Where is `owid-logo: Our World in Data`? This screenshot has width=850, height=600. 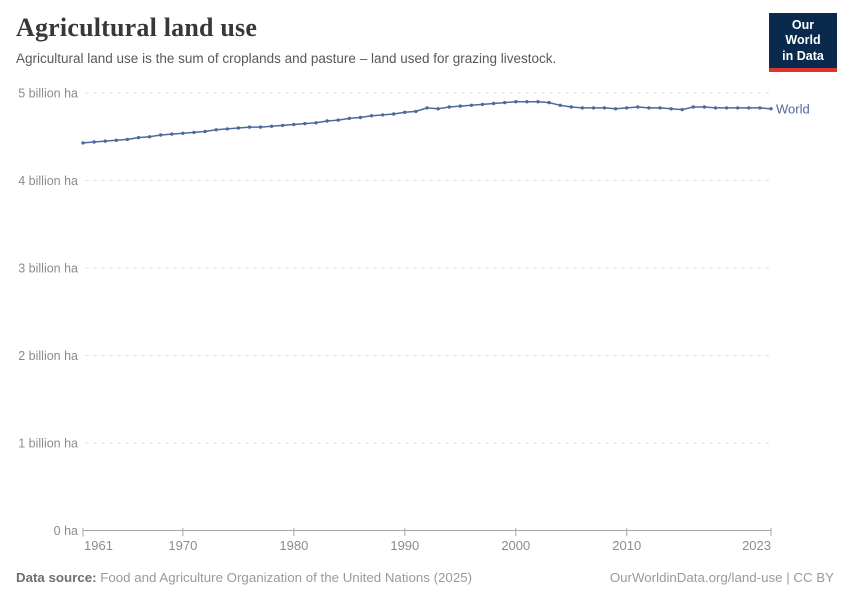
owid-logo: Our World in Data is located at coordinates (803, 42).